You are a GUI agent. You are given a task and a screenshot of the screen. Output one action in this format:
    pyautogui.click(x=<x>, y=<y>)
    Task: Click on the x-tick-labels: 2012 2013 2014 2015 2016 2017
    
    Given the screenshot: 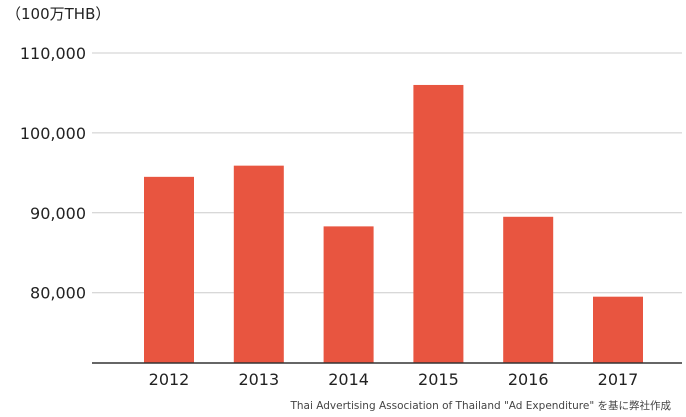 What is the action you would take?
    pyautogui.click(x=394, y=379)
    